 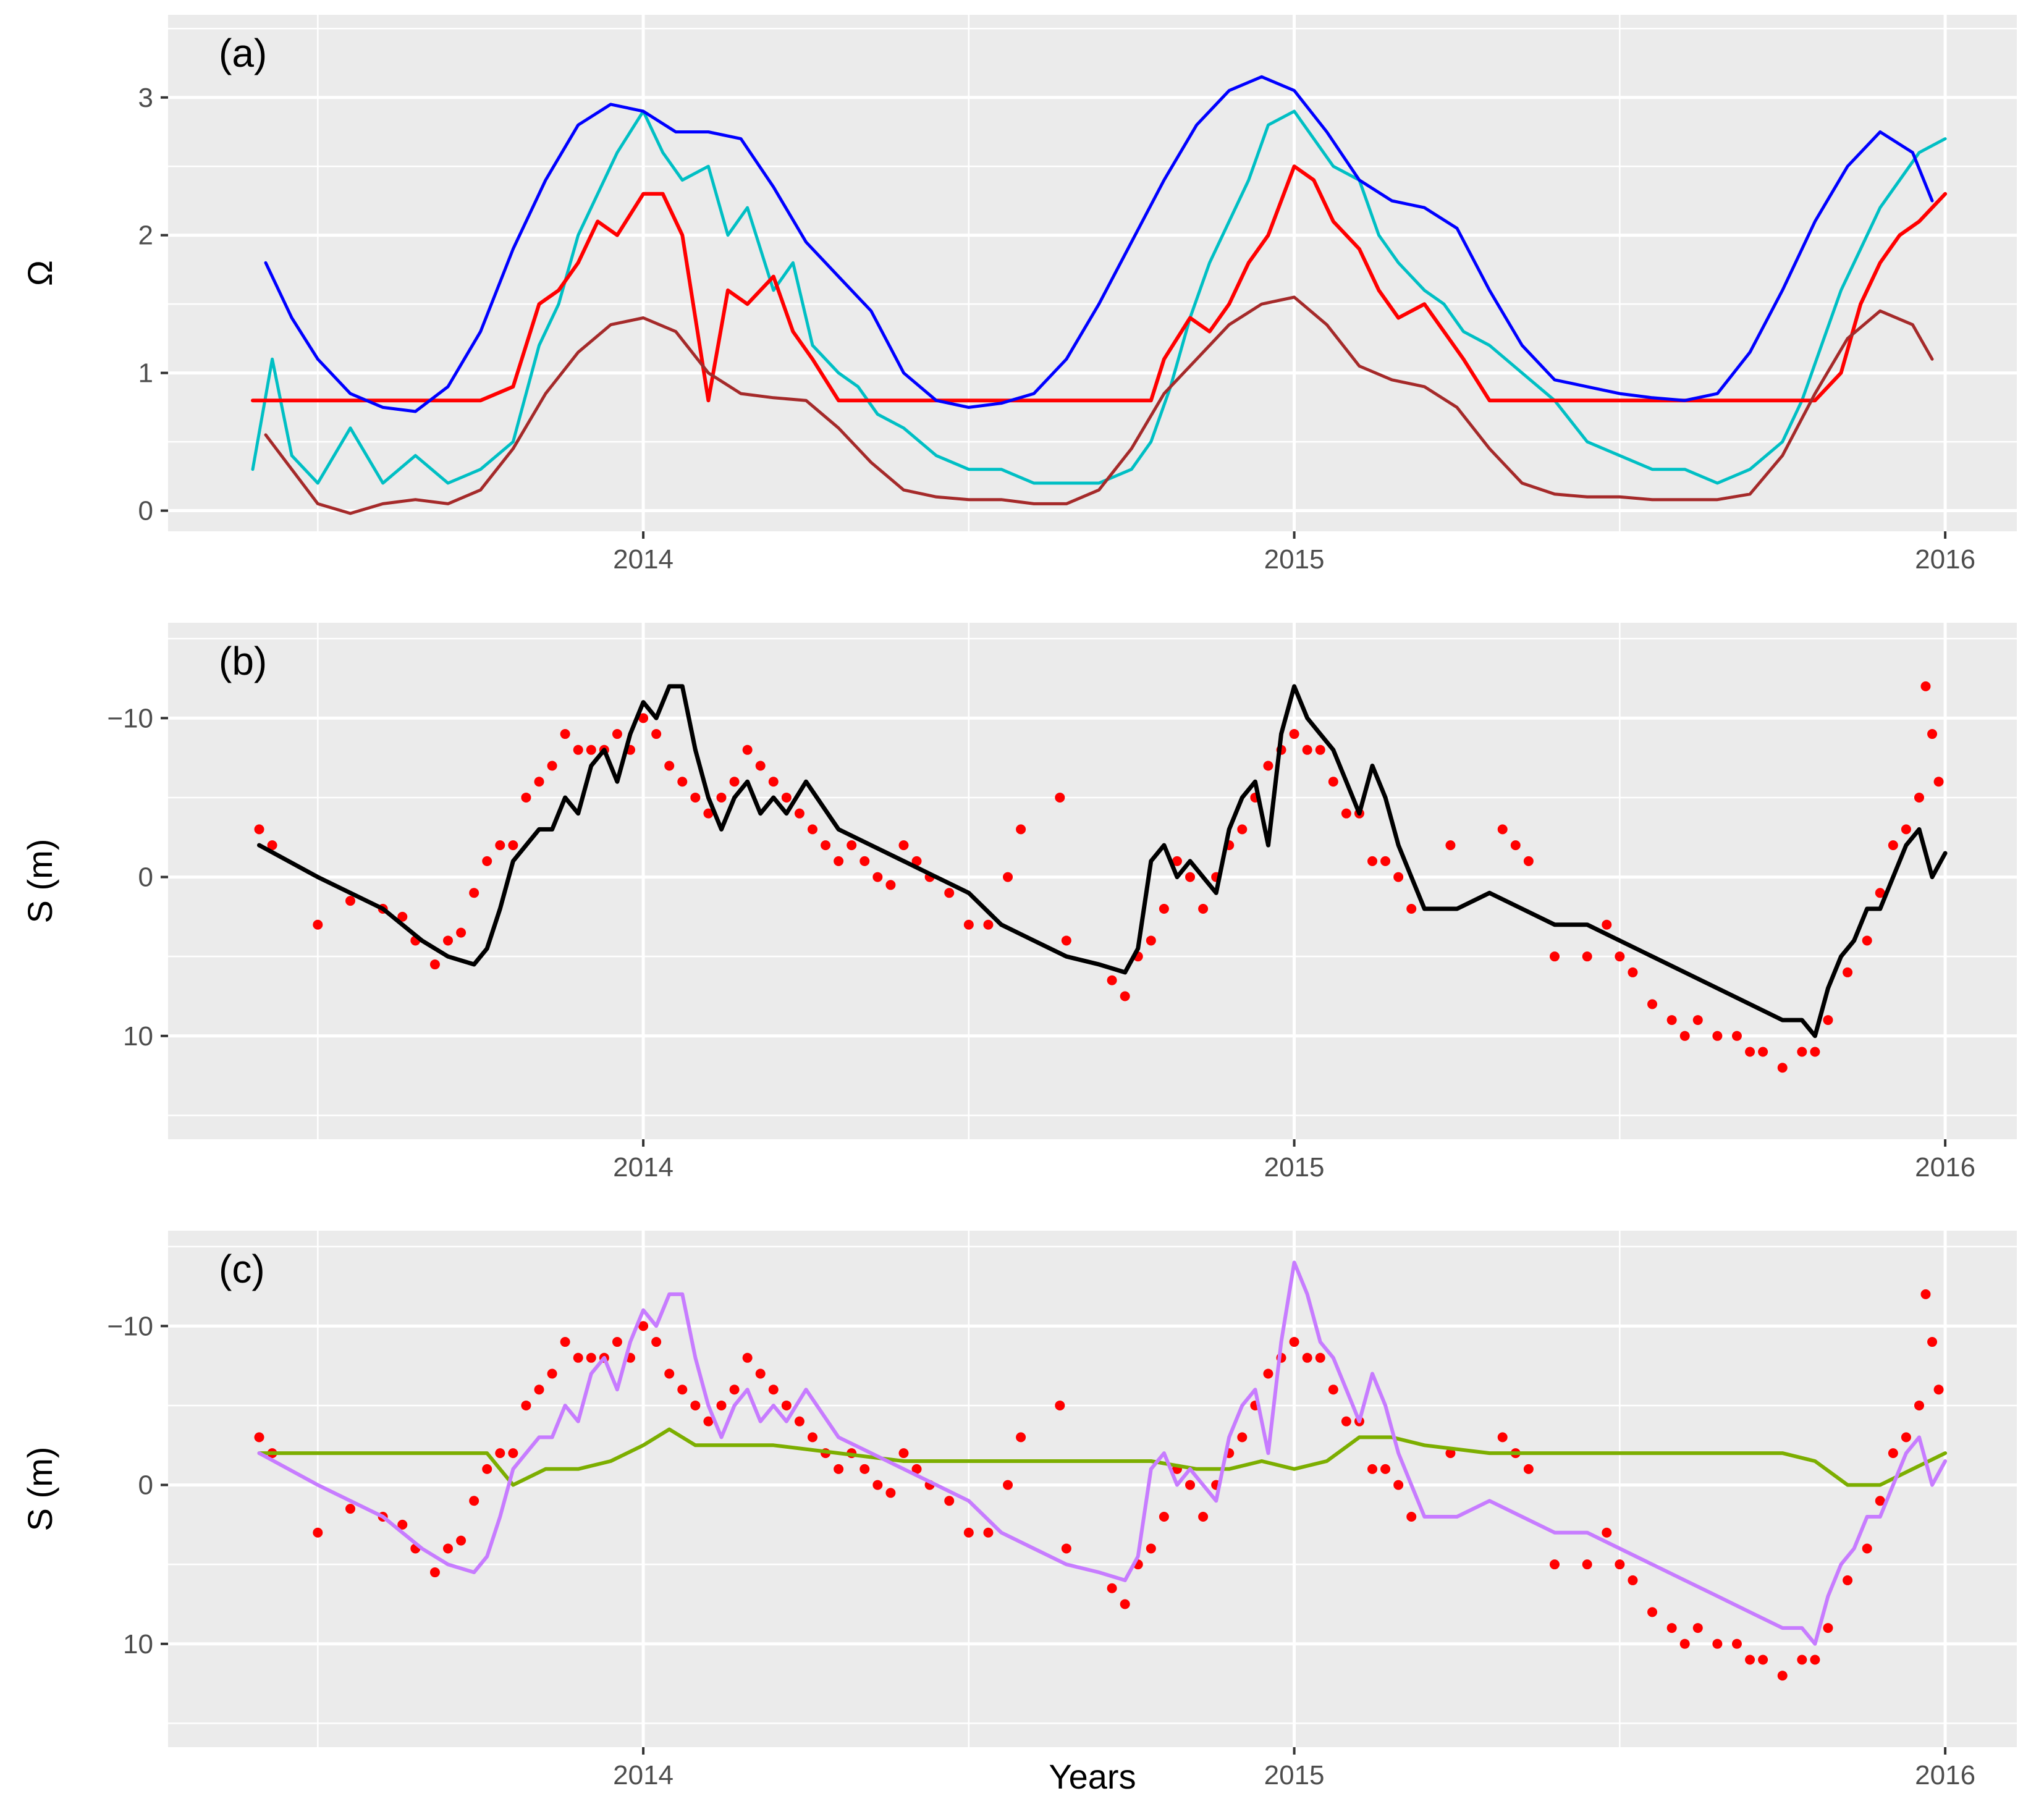 I want to click on y-tick-label: −10, so click(x=130, y=1326).